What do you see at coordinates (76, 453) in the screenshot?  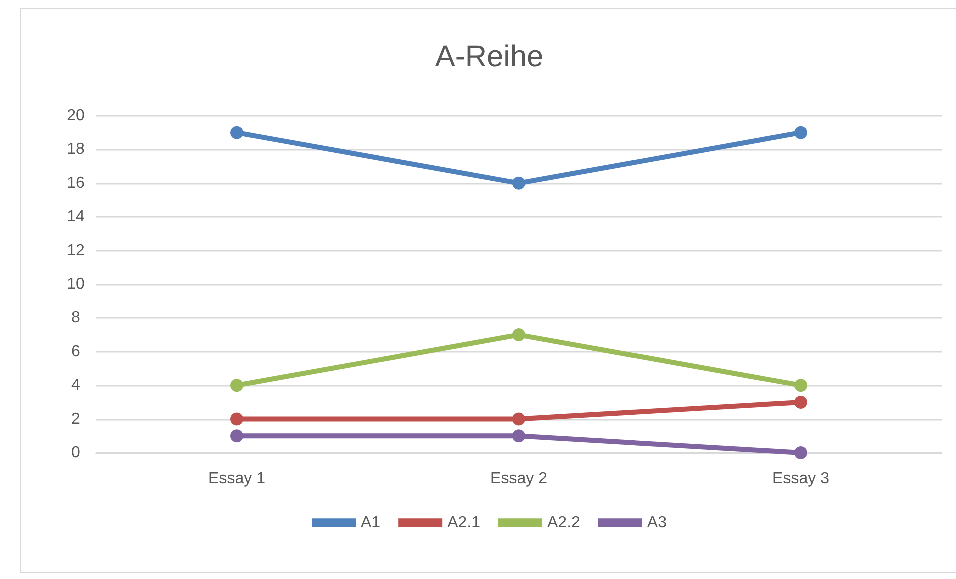 I see `y-tick-label: 0` at bounding box center [76, 453].